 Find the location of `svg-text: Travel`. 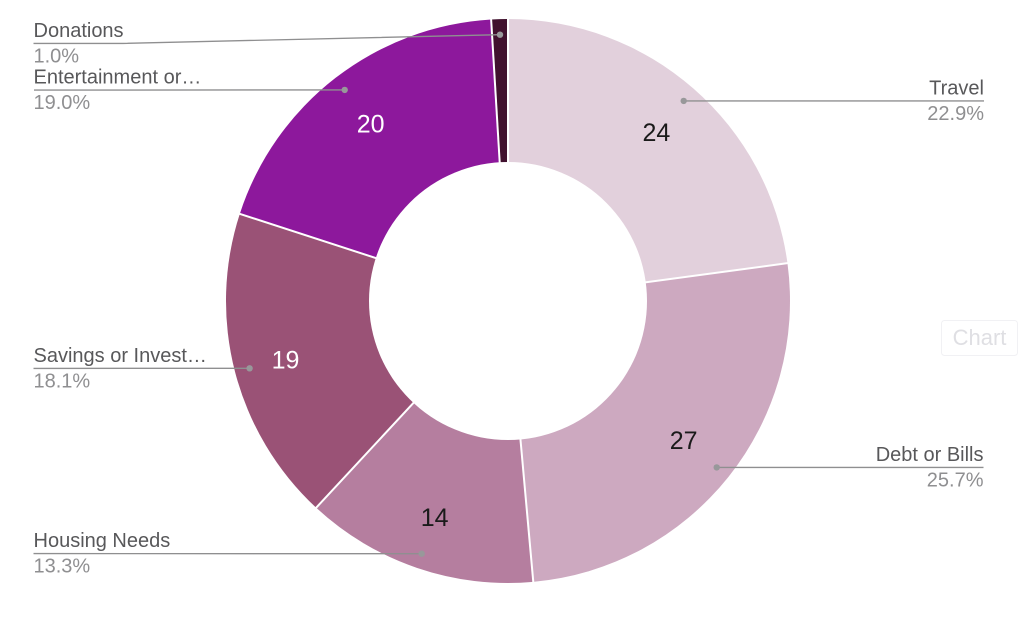

svg-text: Travel is located at coordinates (956, 89).